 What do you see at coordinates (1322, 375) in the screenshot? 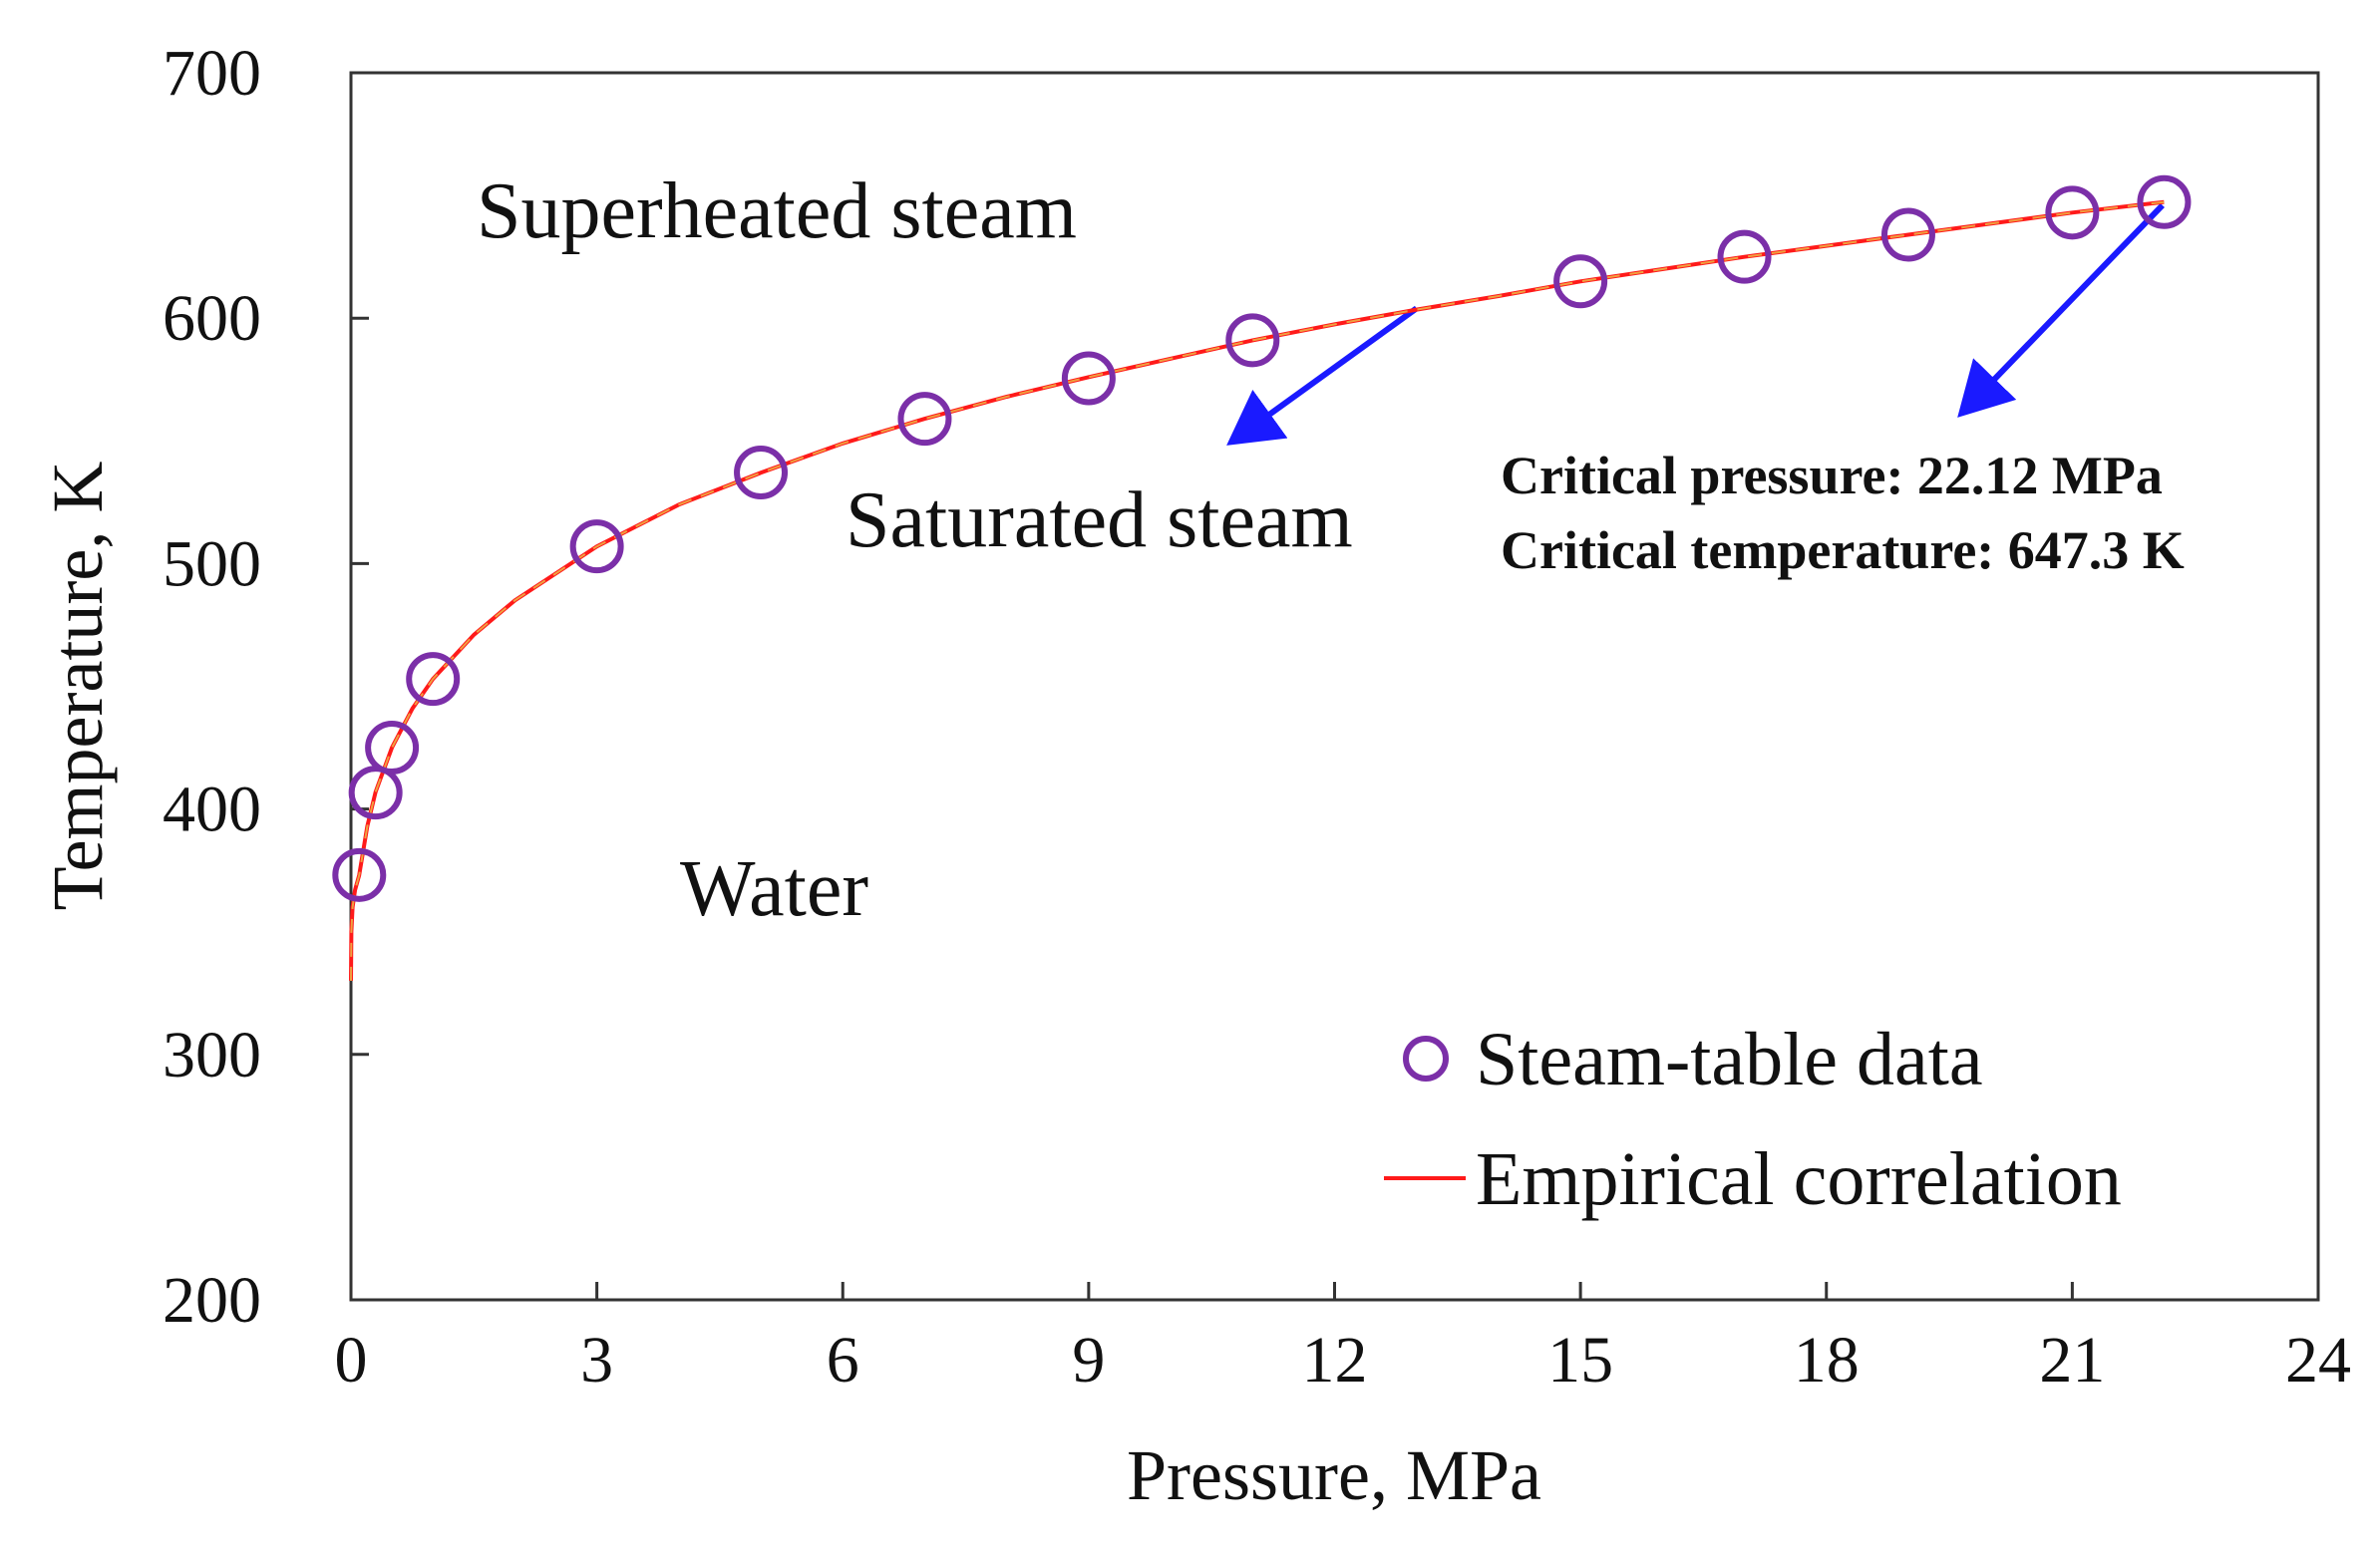
I see `saturated-arrow` at bounding box center [1322, 375].